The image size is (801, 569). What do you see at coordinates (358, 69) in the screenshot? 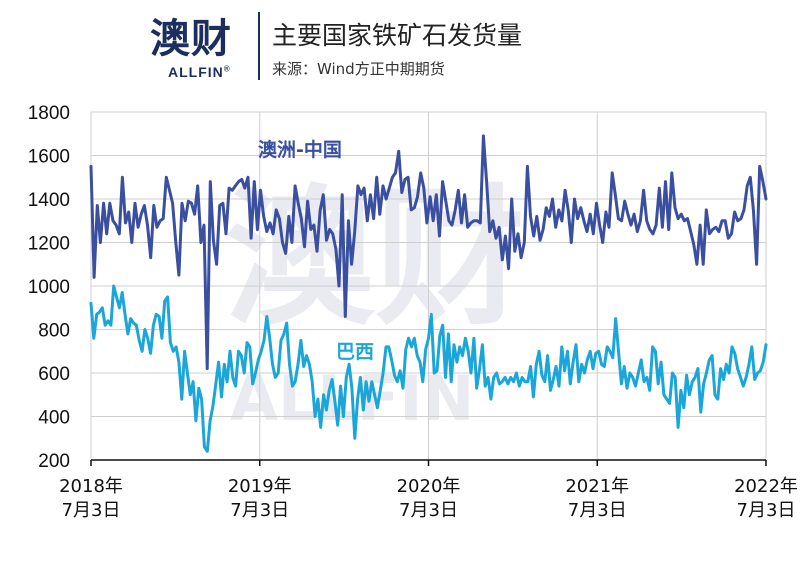
I see `source-note: 来源：Wind方正中期期货` at bounding box center [358, 69].